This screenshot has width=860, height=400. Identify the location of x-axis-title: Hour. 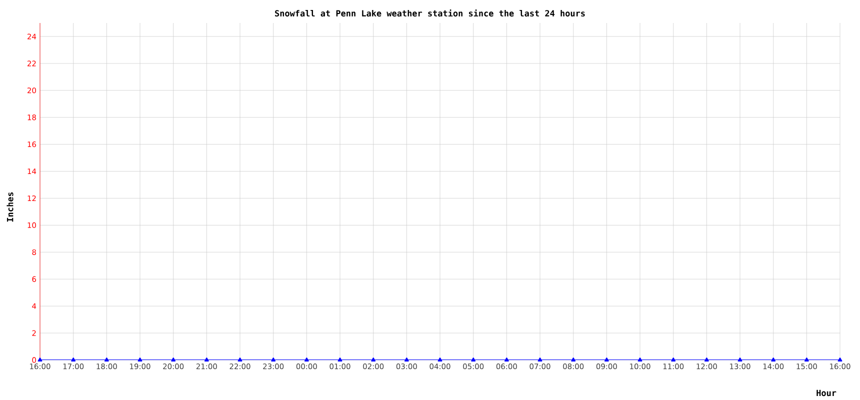
(826, 393).